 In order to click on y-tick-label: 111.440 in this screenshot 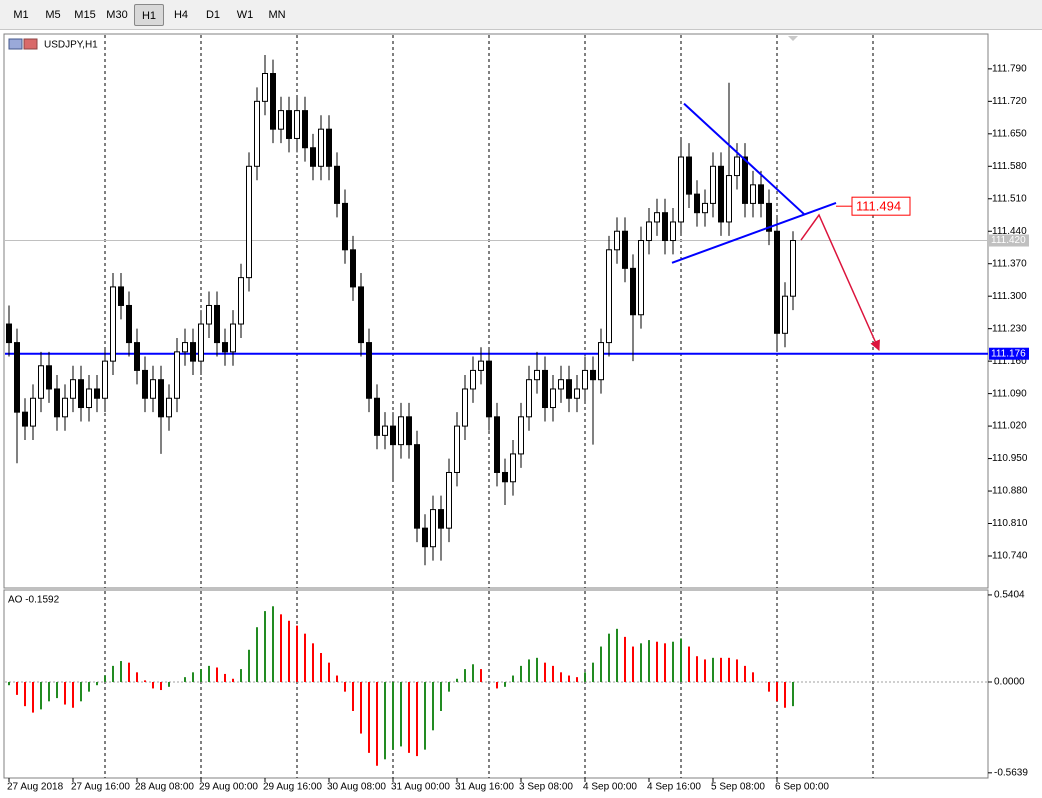, I will do `click(1009, 231)`.